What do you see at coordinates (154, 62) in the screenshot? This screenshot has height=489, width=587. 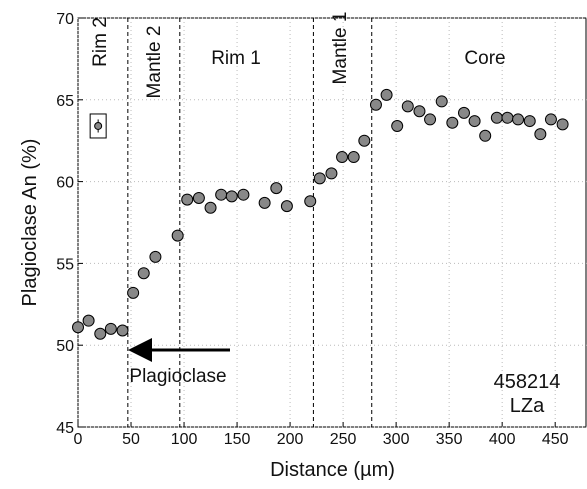 I see `region-label: Mantle 2` at bounding box center [154, 62].